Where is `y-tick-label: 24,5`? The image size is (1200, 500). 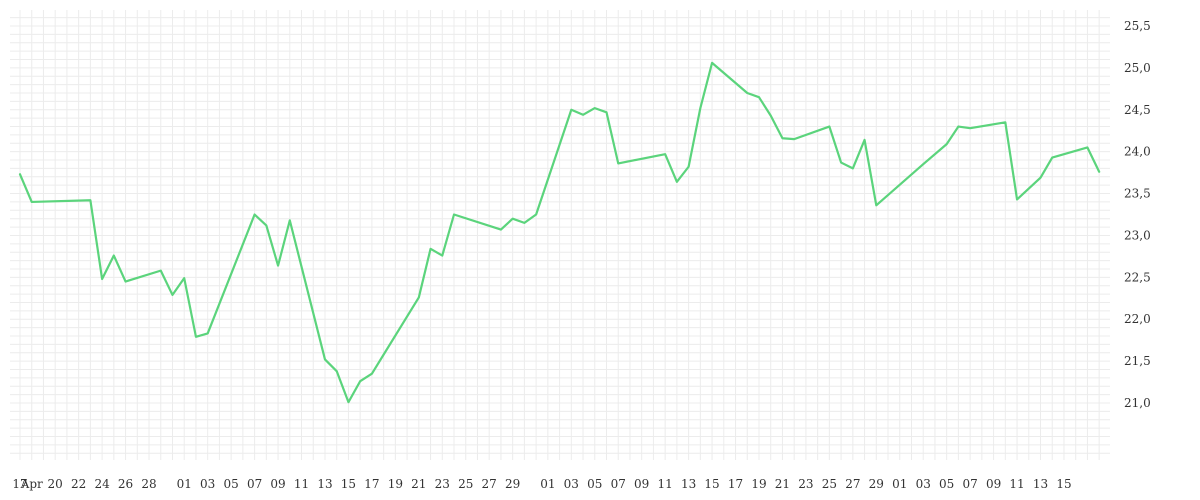
y-tick-label: 24,5 is located at coordinates (1137, 110).